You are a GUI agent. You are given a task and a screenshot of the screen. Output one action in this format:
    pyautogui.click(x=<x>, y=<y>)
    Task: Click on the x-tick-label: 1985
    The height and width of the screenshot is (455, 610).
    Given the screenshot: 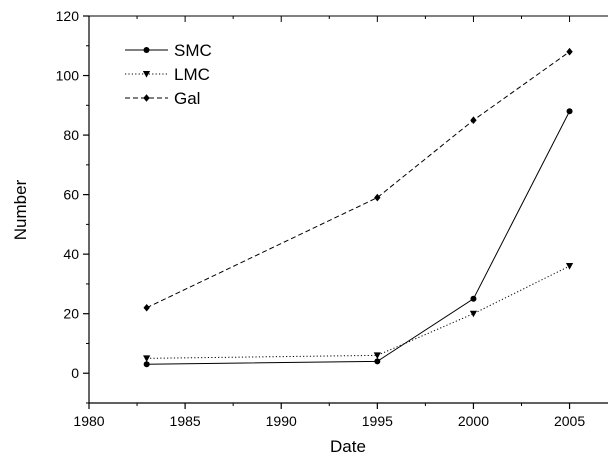 What is the action you would take?
    pyautogui.click(x=185, y=421)
    